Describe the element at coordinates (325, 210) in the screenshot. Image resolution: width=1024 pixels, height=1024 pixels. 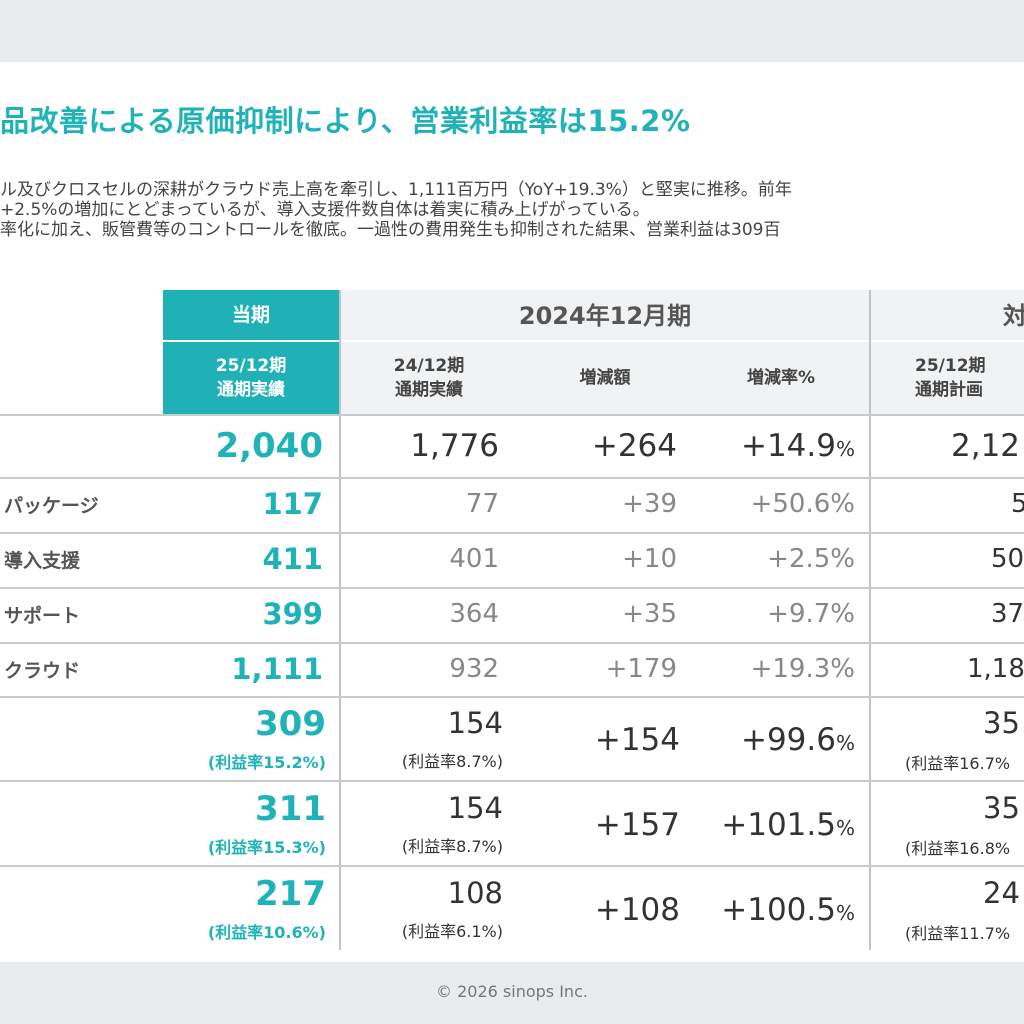
I see `description-line-2: +2.5%の増加にとどまっているが、導入支援件数自体は着実に積み上げがっている。` at that location.